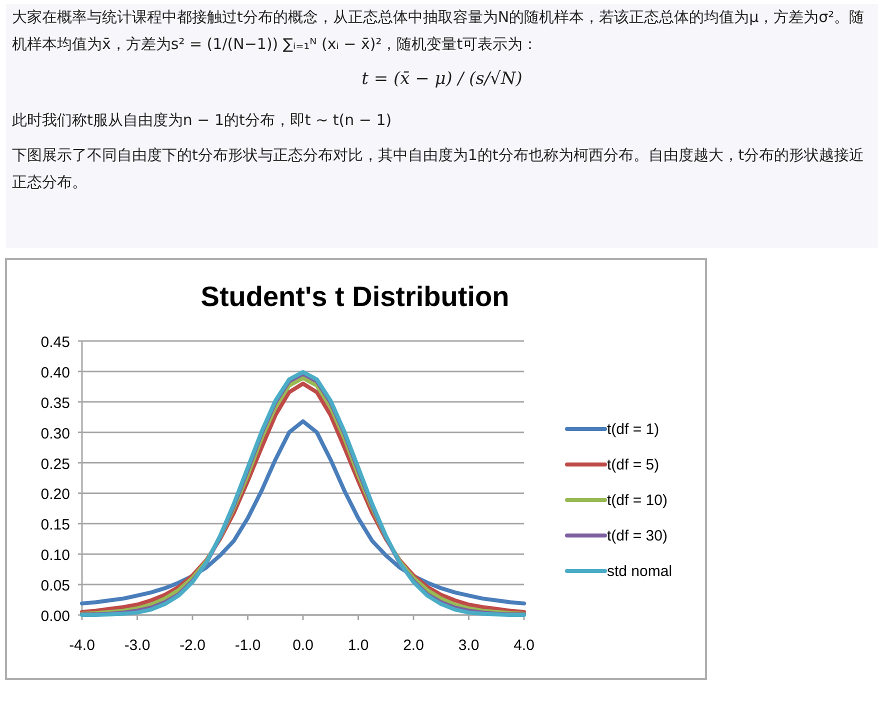  Describe the element at coordinates (137, 645) in the screenshot. I see `x-tick-label: -3.0` at that location.